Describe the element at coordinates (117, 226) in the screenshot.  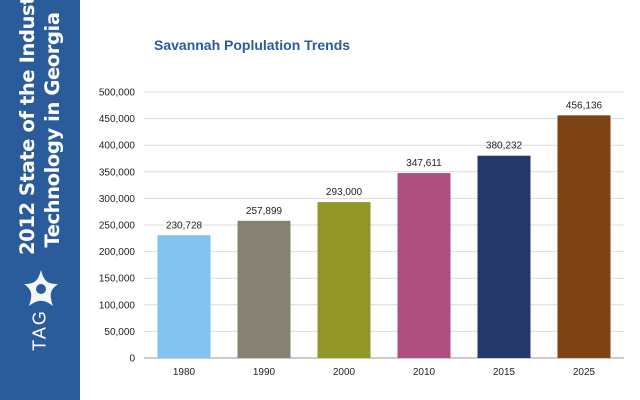
I see `y-tick-label: 250,000` at that location.